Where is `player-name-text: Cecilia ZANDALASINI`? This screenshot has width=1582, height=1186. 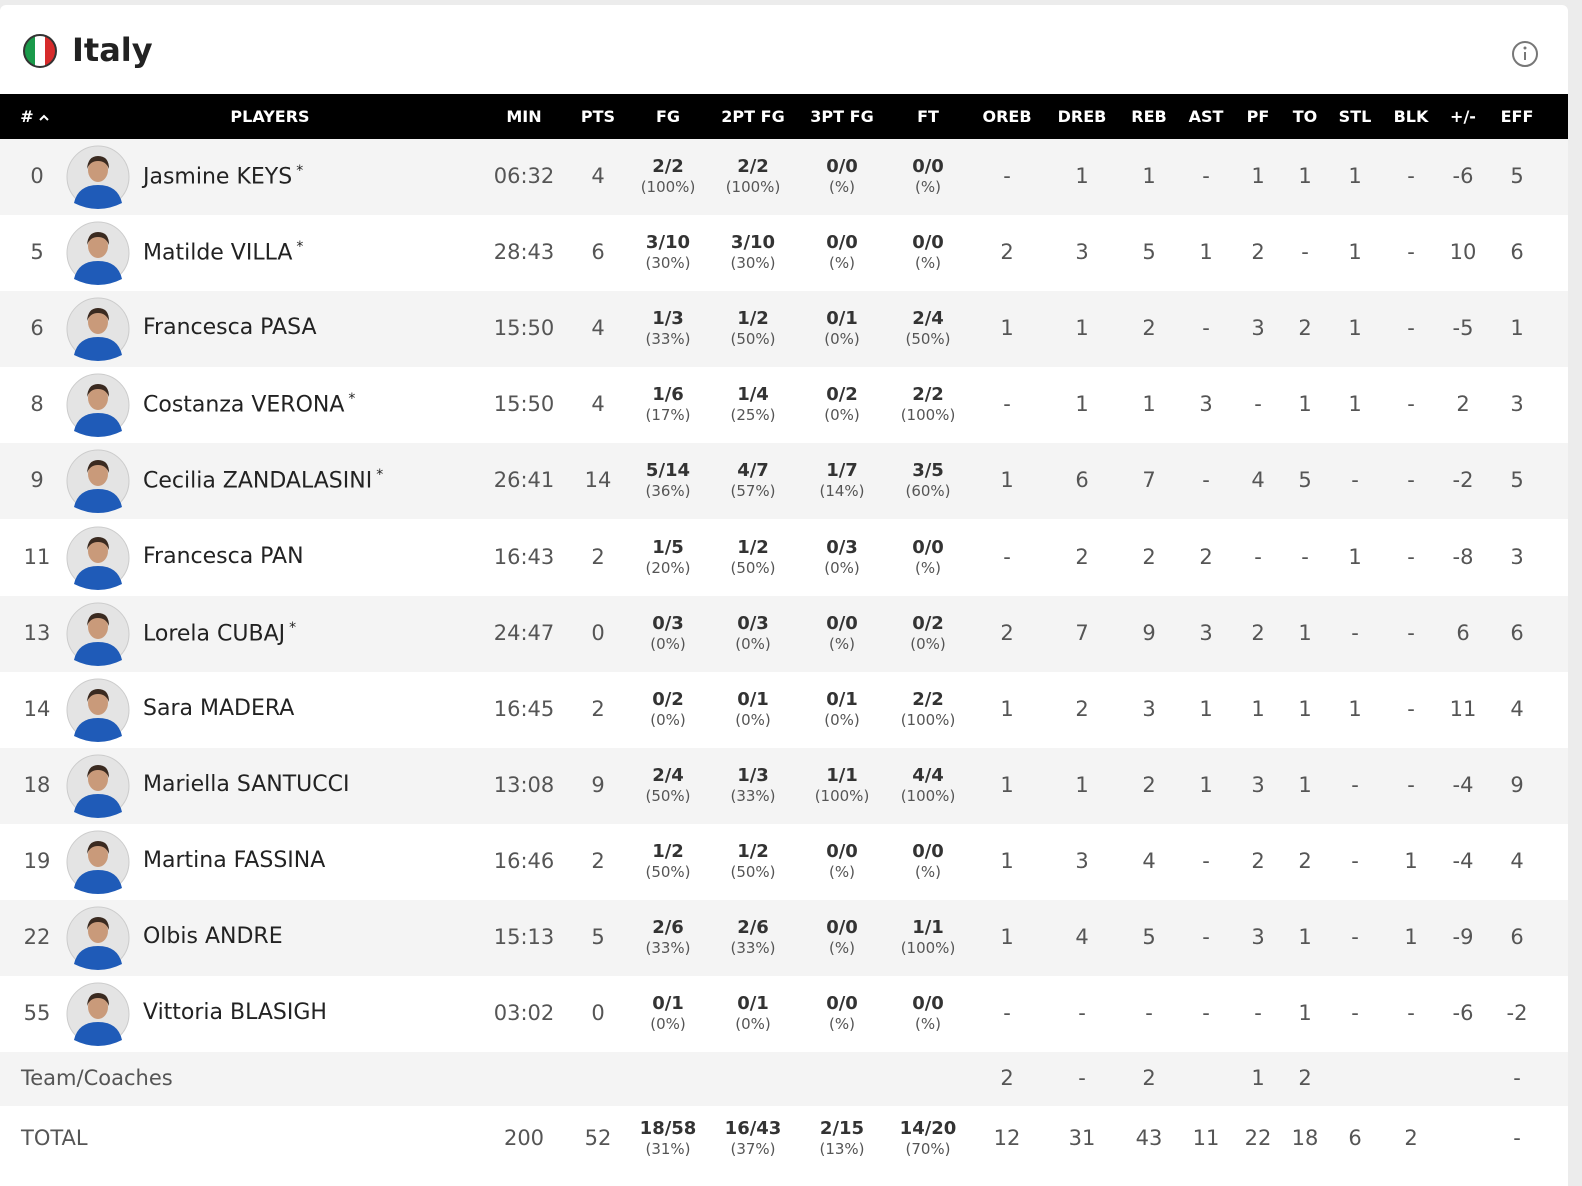
player-name-text: Cecilia ZANDALASINI is located at coordinates (258, 481).